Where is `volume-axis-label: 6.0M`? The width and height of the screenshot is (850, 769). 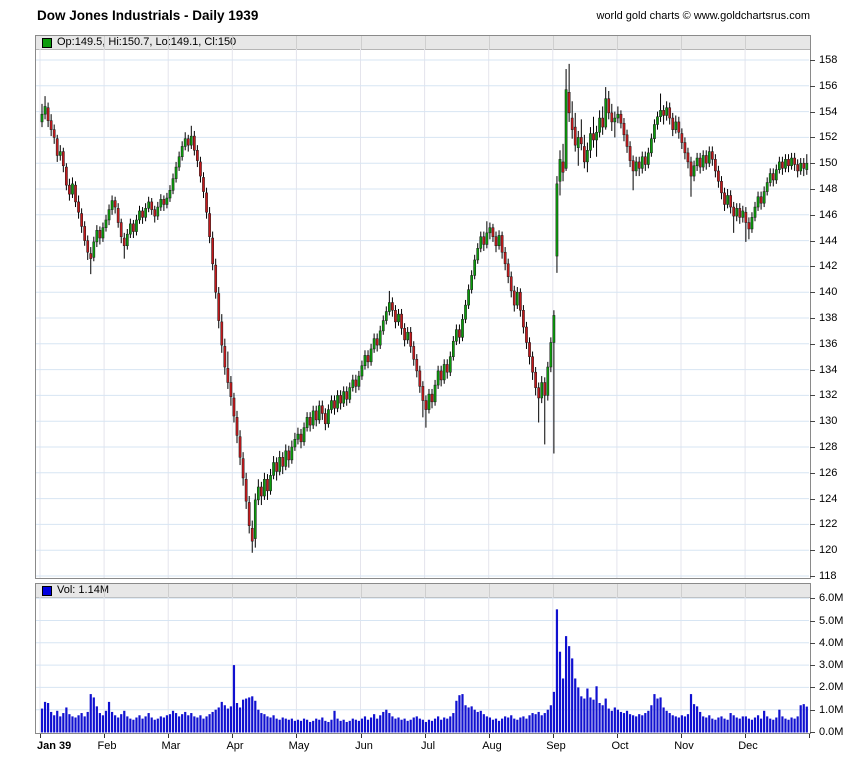
volume-axis-label: 6.0M is located at coordinates (831, 598).